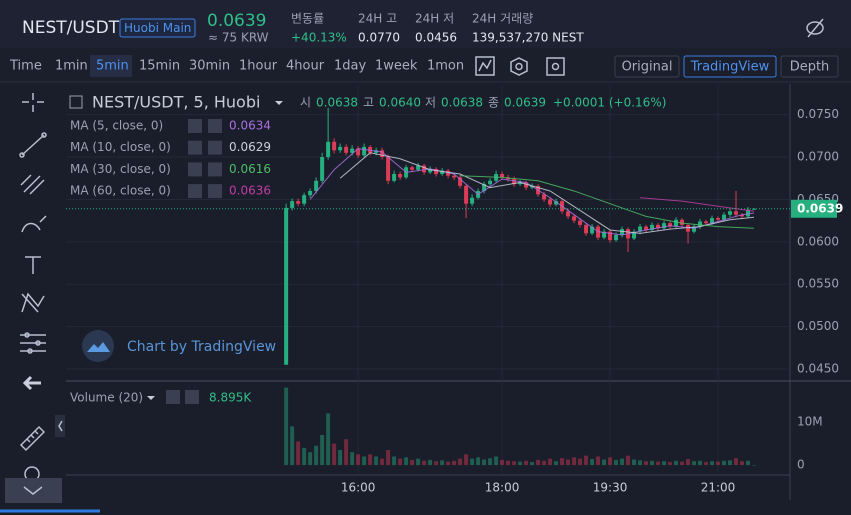 Image resolution: width=851 pixels, height=515 pixels. What do you see at coordinates (305, 66) in the screenshot?
I see `interval: 4hour` at bounding box center [305, 66].